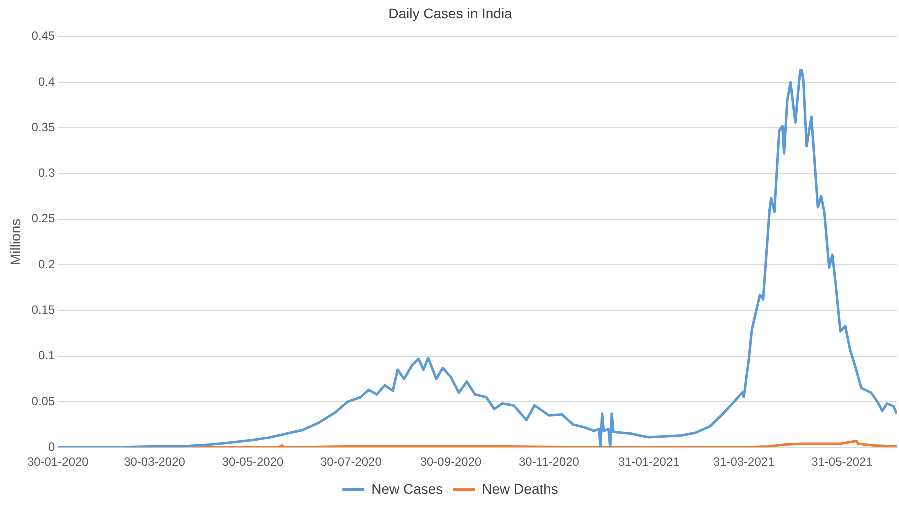 The height and width of the screenshot is (511, 899). I want to click on x-tick-label: 30-07-2020, so click(351, 462).